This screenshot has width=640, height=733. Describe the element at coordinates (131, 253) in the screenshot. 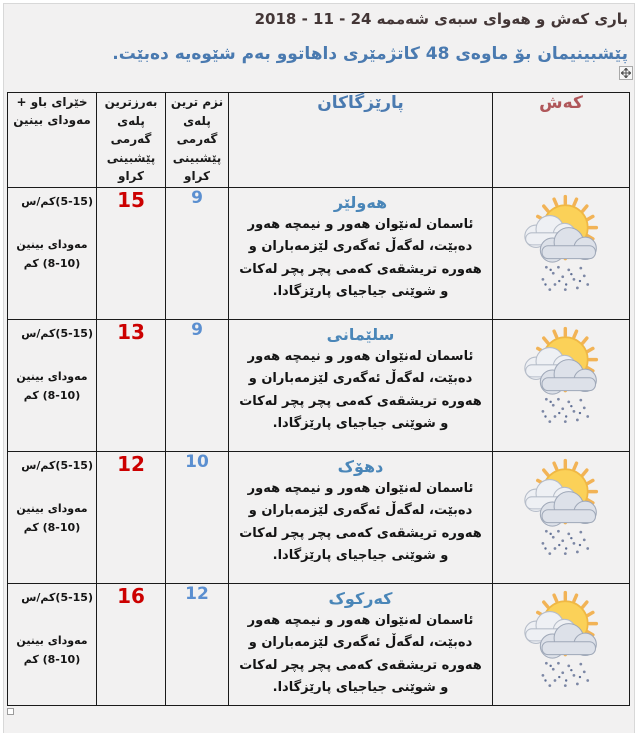

I see `high-temp-value: 15` at that location.